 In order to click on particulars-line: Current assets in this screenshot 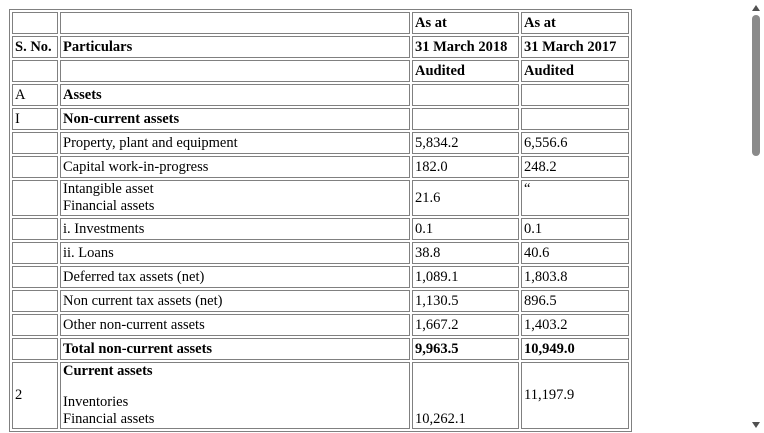, I will do `click(108, 371)`.